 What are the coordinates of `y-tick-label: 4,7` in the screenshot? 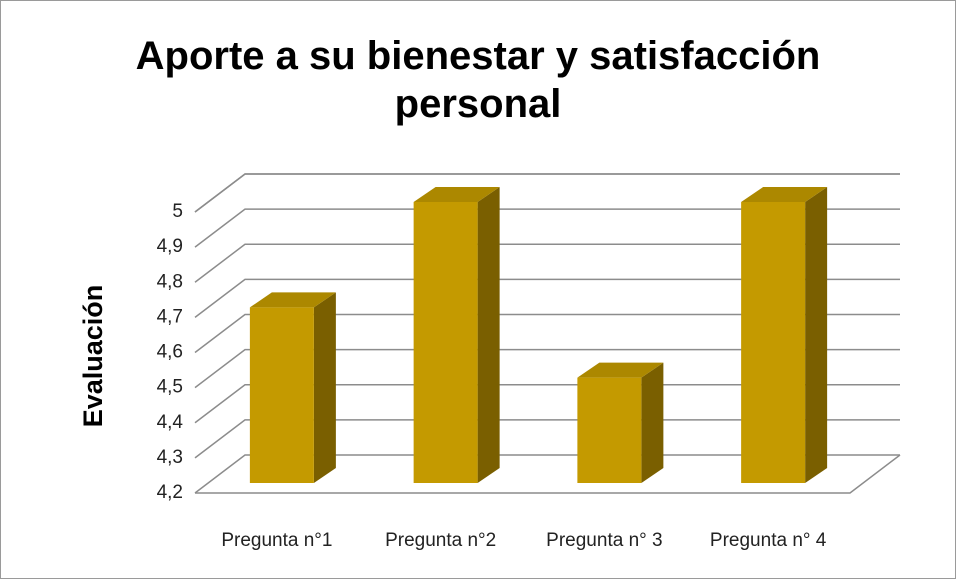 It's located at (170, 316).